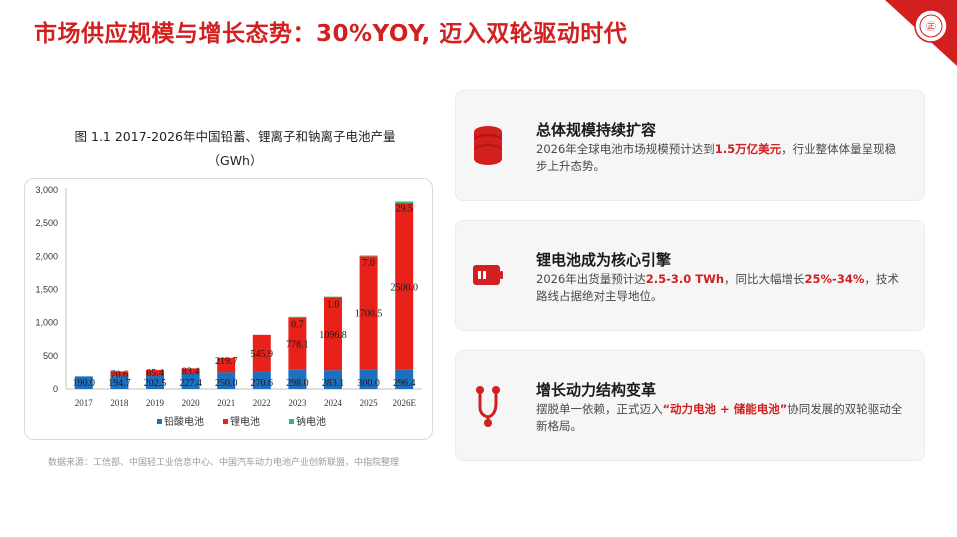  I want to click on data-source-note: 数据来源：工信部、中国轻工业信息中心、中国汽车动力电池产业创新联盟，中指院整理, so click(224, 463).